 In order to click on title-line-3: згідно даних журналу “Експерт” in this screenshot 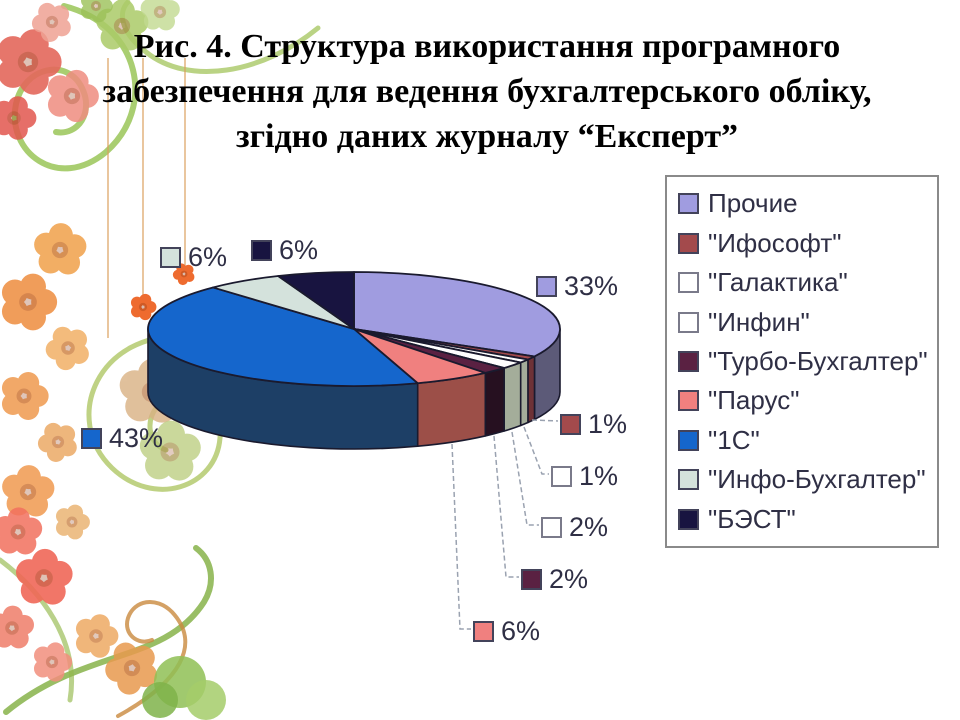, I will do `click(487, 136)`.